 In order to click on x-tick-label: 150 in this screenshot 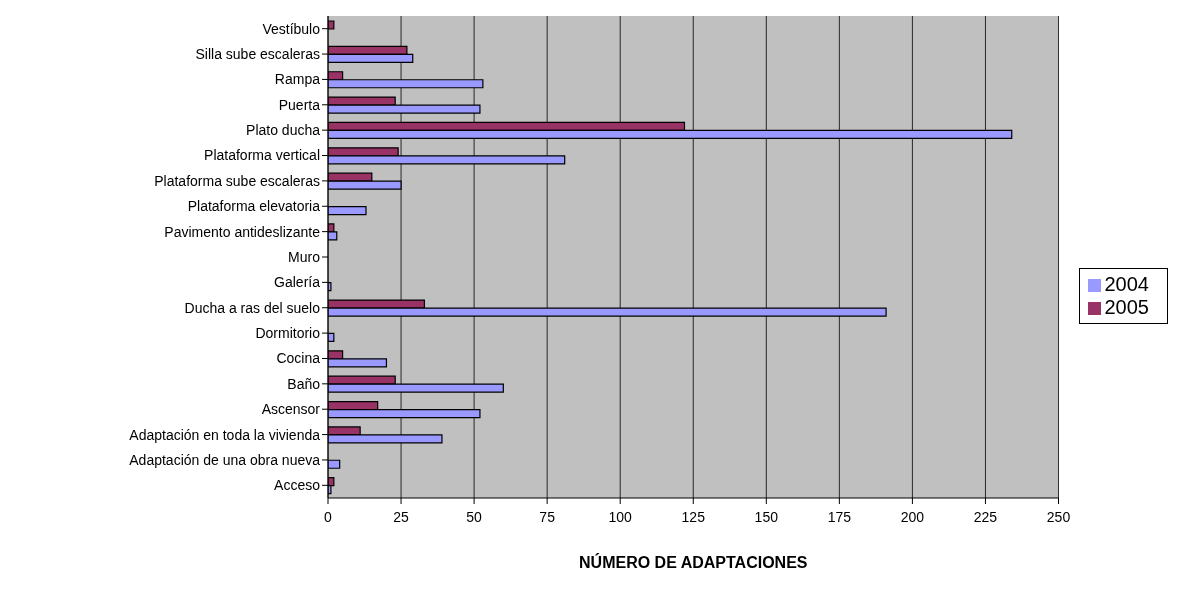, I will do `click(766, 516)`.